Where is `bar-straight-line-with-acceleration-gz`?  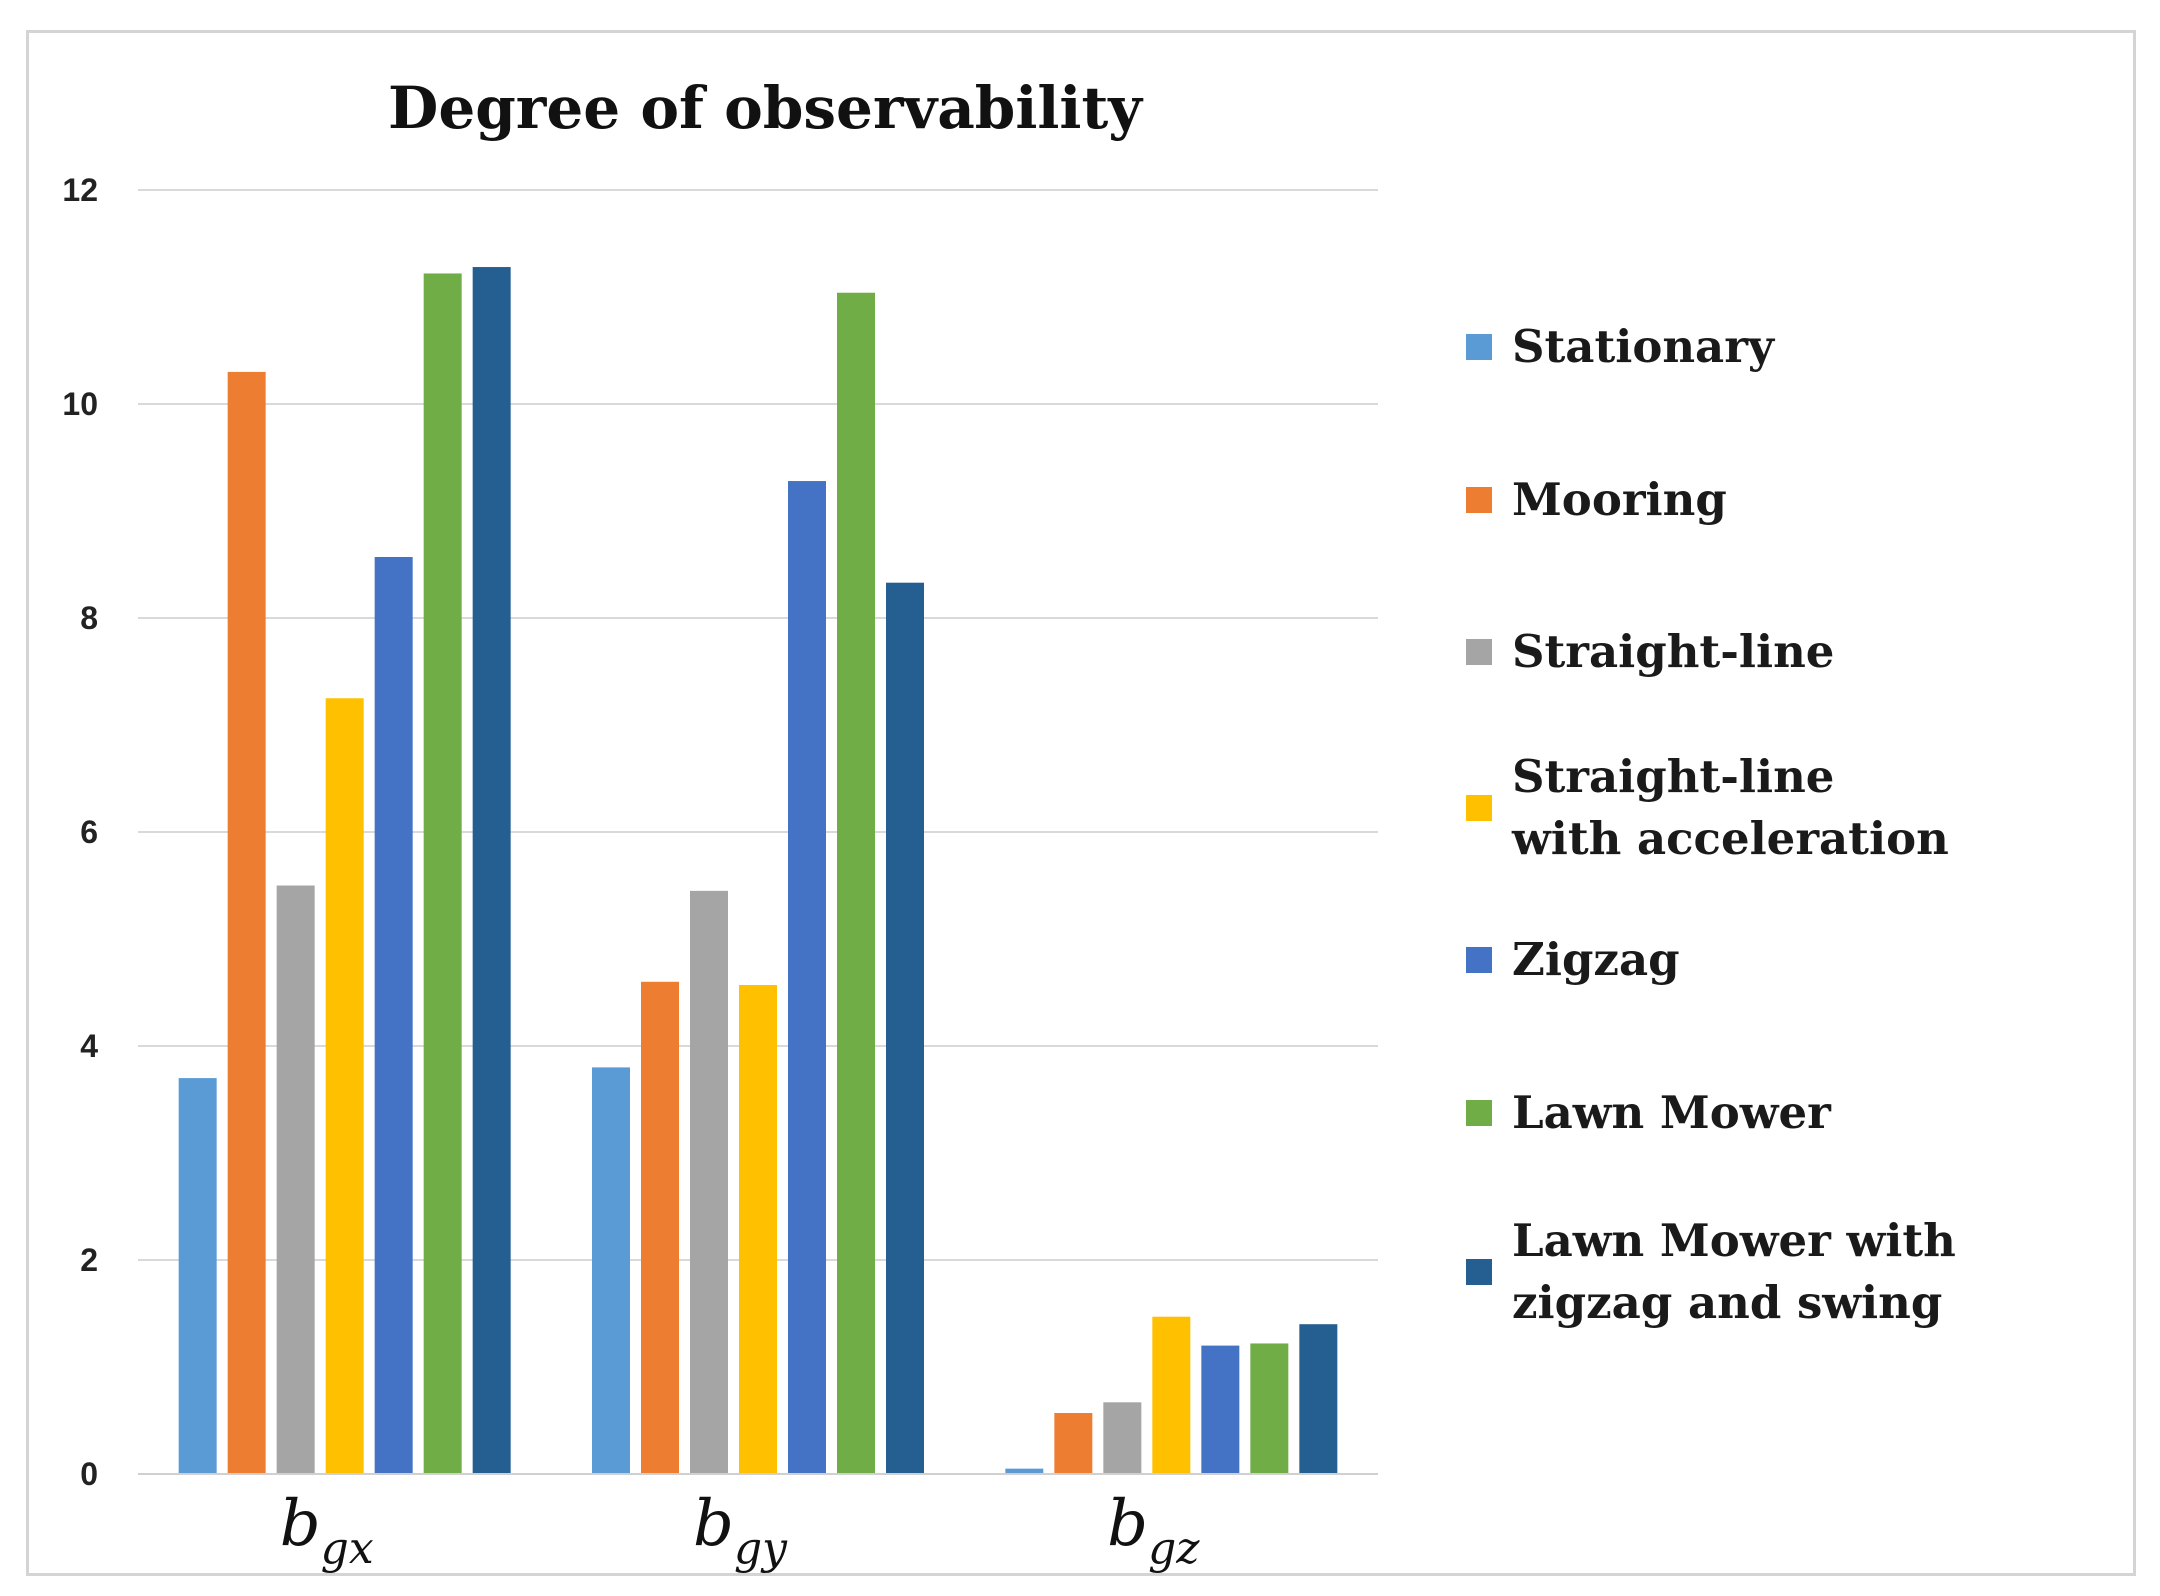 bar-straight-line-with-acceleration-gz is located at coordinates (1171, 1395).